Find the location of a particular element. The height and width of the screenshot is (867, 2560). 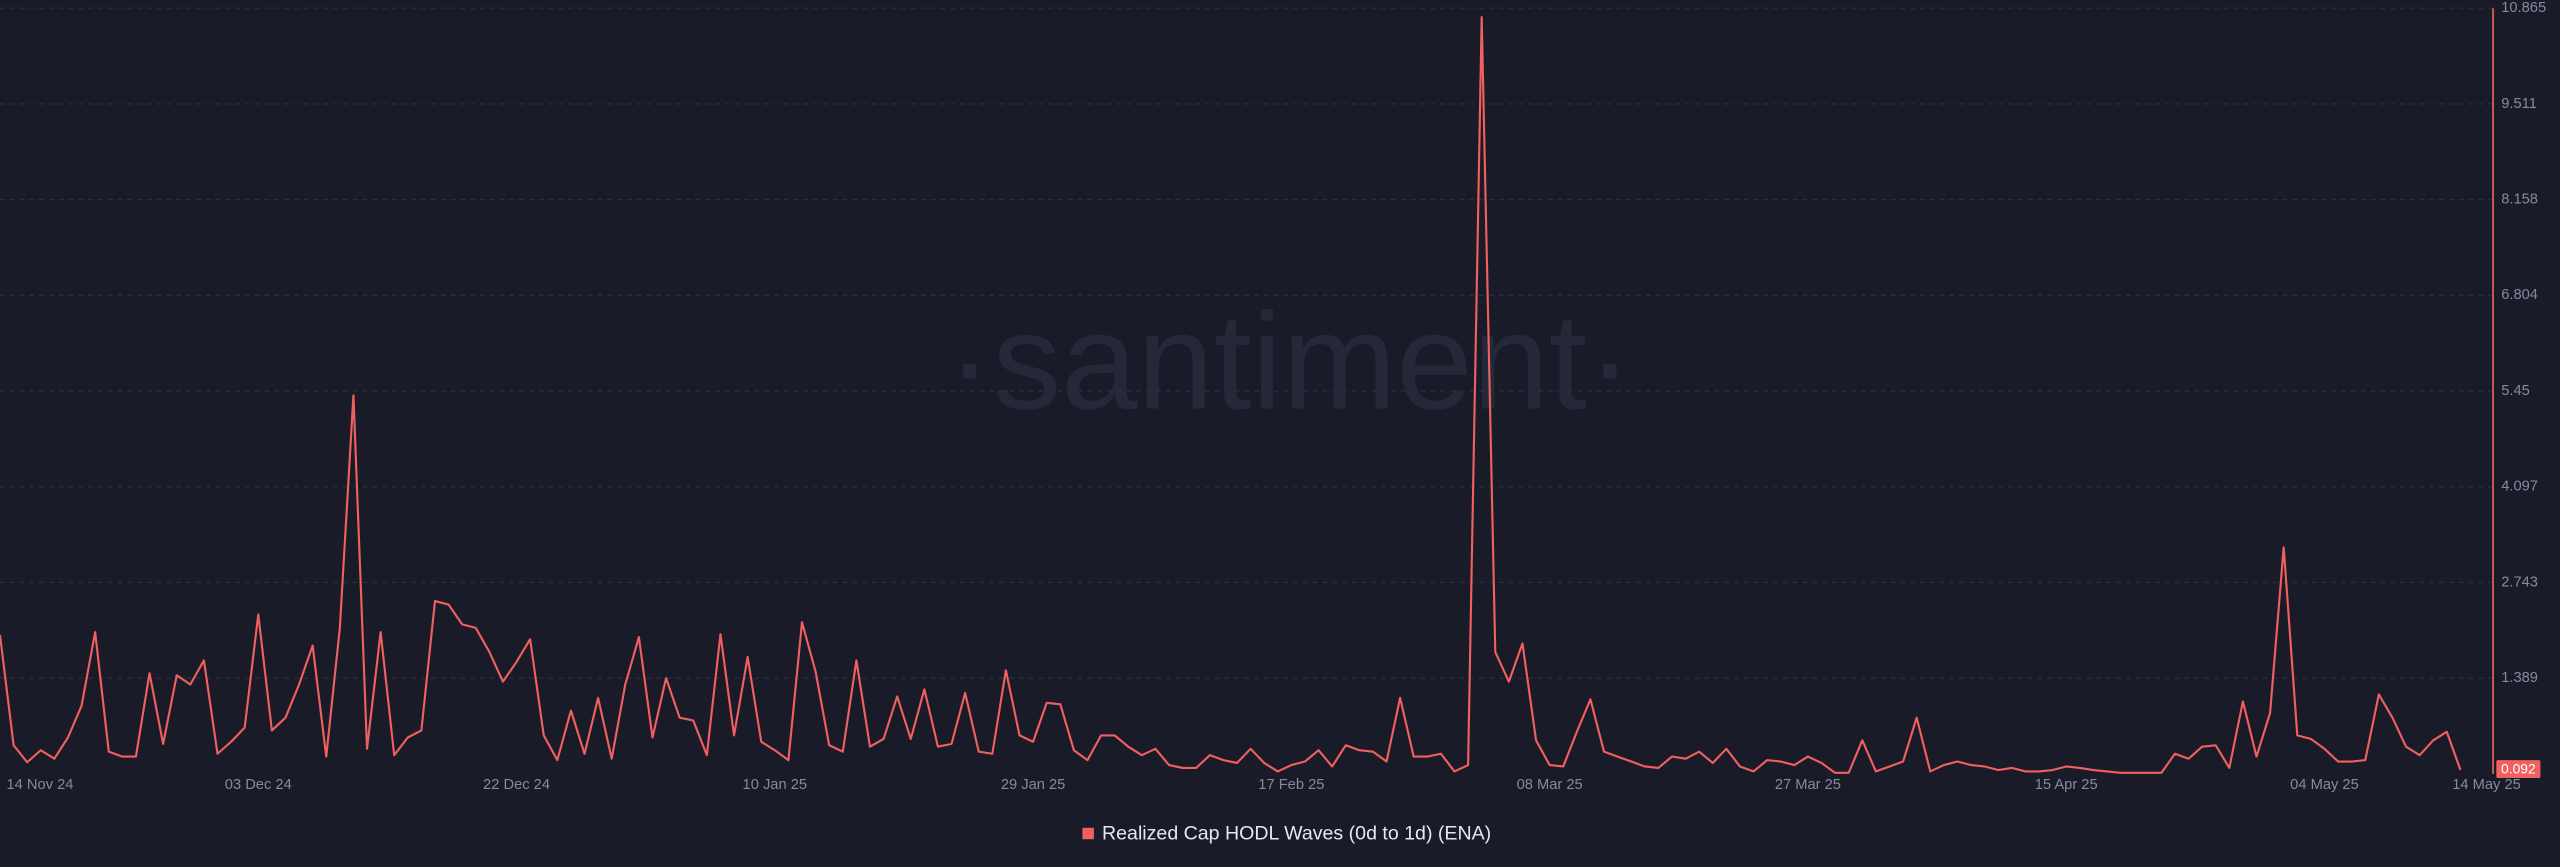

legend-swatch is located at coordinates (1088, 833).